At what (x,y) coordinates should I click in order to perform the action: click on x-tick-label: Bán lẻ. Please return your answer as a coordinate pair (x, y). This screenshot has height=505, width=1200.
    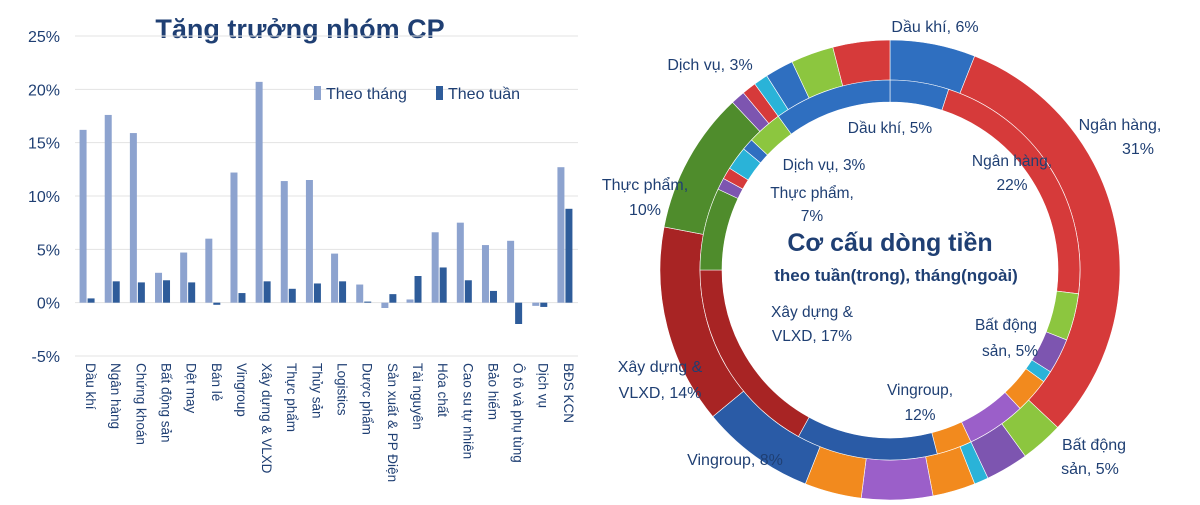
    Looking at the image, I should click on (216, 382).